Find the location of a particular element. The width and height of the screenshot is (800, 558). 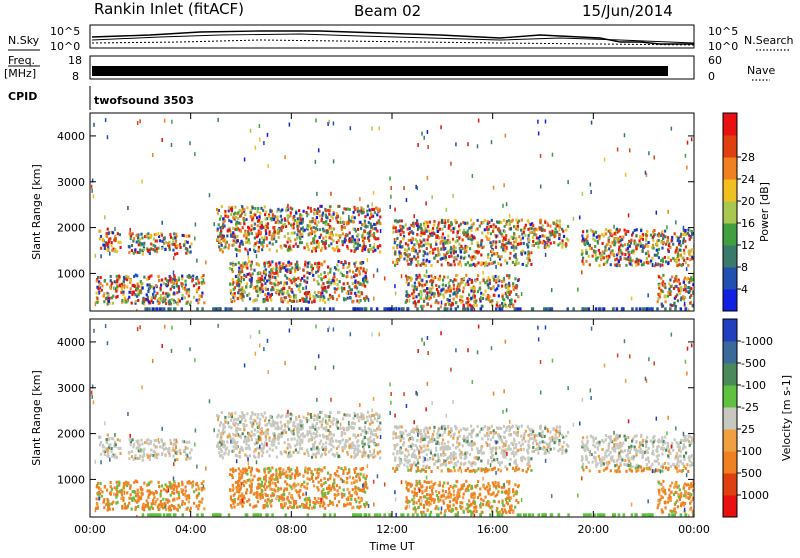

nave-tick-top: 60 is located at coordinates (715, 60).